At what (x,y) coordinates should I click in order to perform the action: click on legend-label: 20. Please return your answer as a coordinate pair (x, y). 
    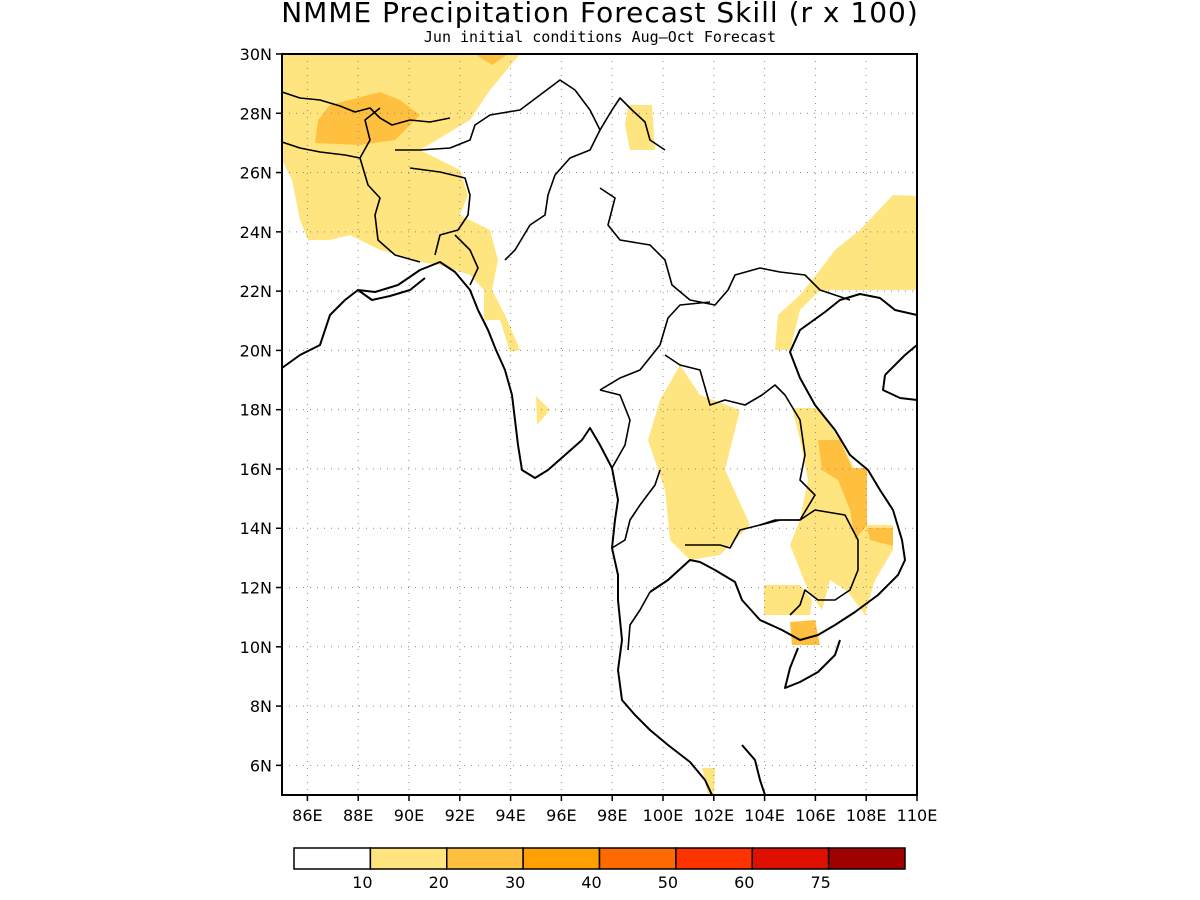
    Looking at the image, I should click on (439, 882).